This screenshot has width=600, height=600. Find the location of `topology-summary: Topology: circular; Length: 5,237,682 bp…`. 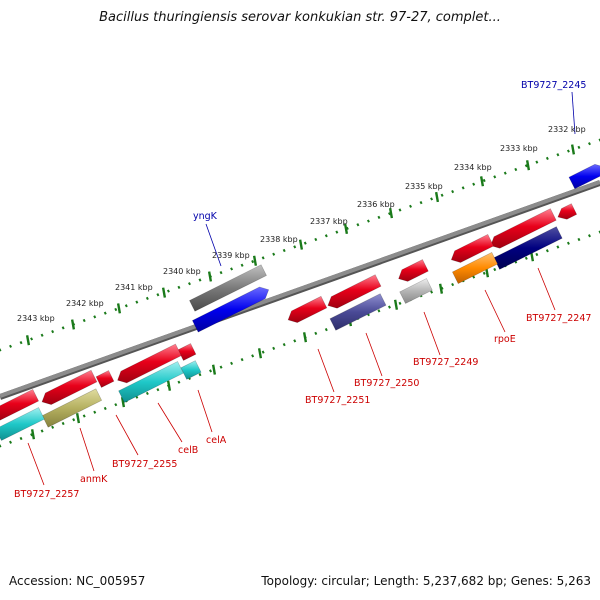

topology-summary: Topology: circular; Length: 5,237,682 bp… is located at coordinates (426, 581).